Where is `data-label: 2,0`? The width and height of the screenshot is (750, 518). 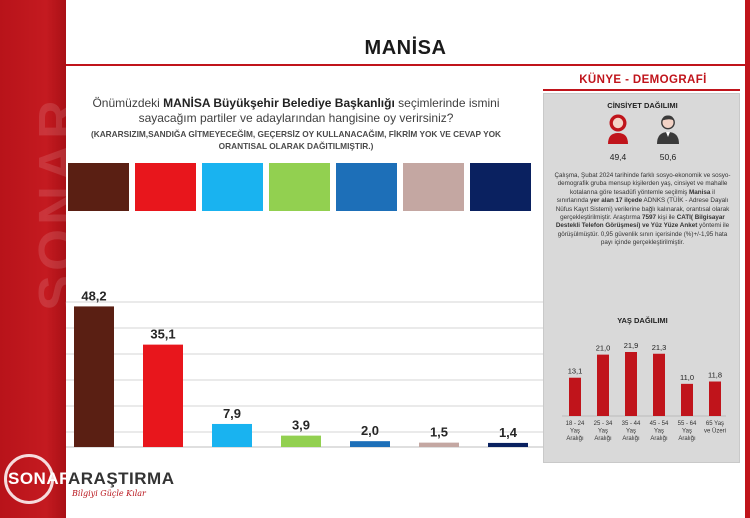
data-label: 2,0 is located at coordinates (370, 430).